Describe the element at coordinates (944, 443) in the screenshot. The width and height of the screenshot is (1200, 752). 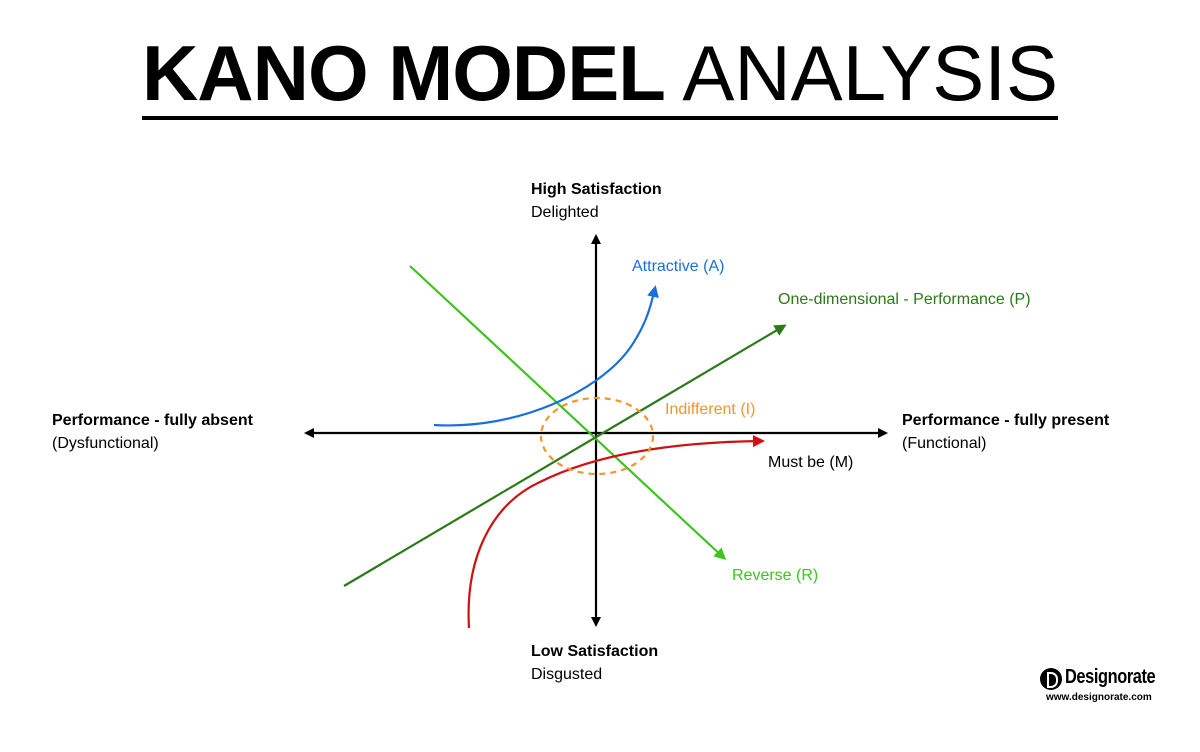
I see `right-axis-subtitle: (Functional)` at that location.